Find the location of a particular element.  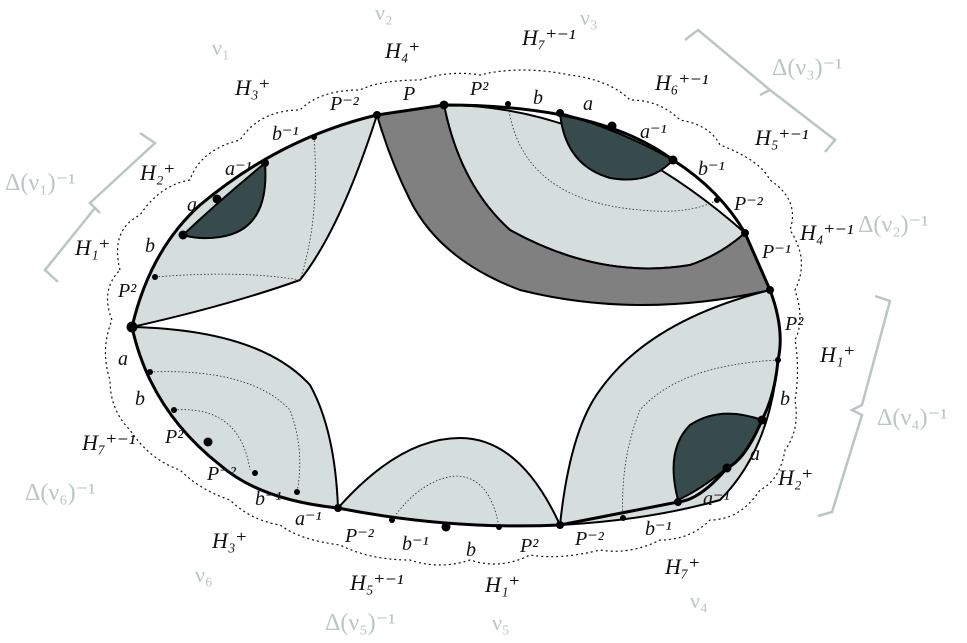

label-b-top: b is located at coordinates (538, 98).